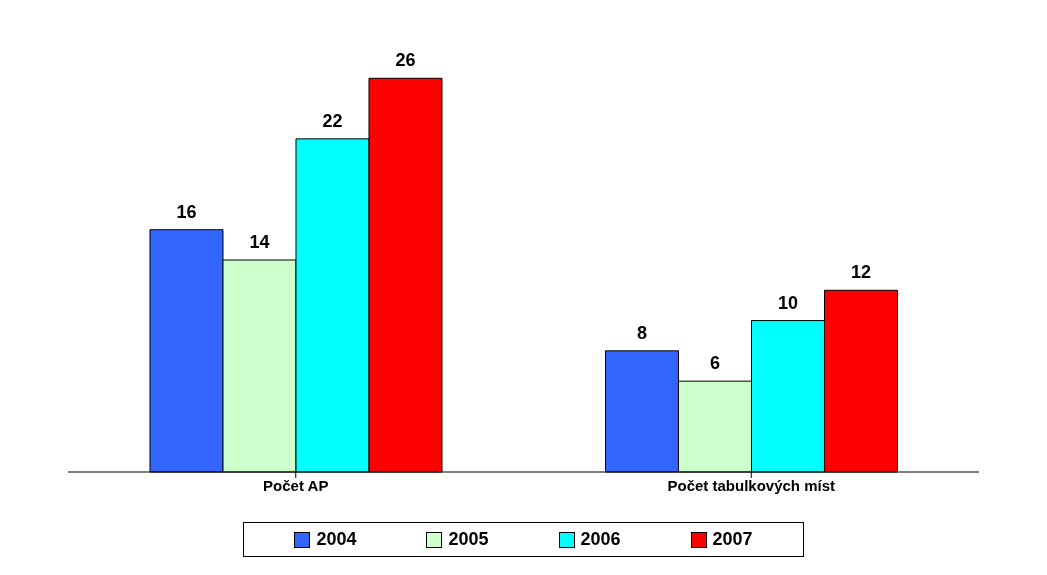 The height and width of the screenshot is (575, 1047). What do you see at coordinates (186, 211) in the screenshot?
I see `data-label: 16` at bounding box center [186, 211].